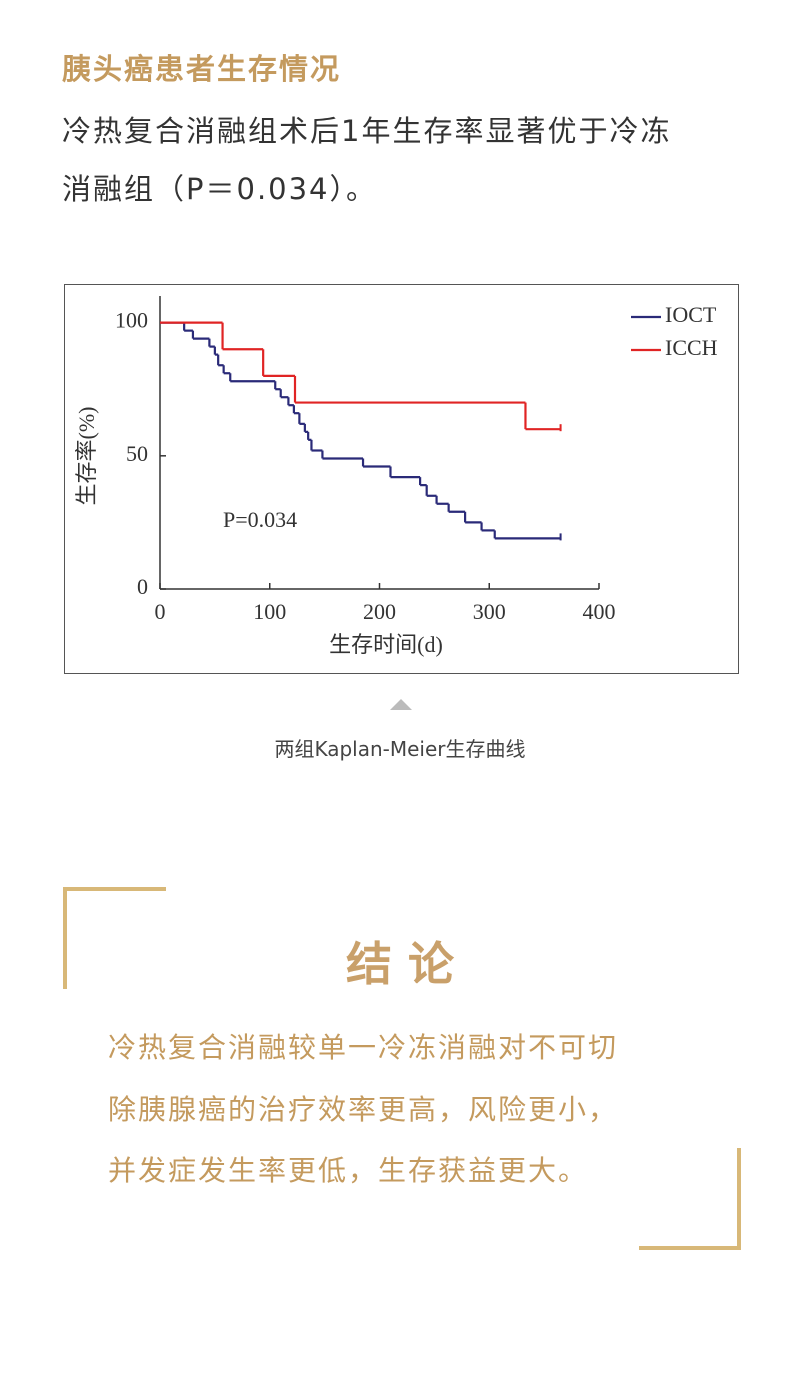  I want to click on y-tick-label: 0, so click(142, 586).